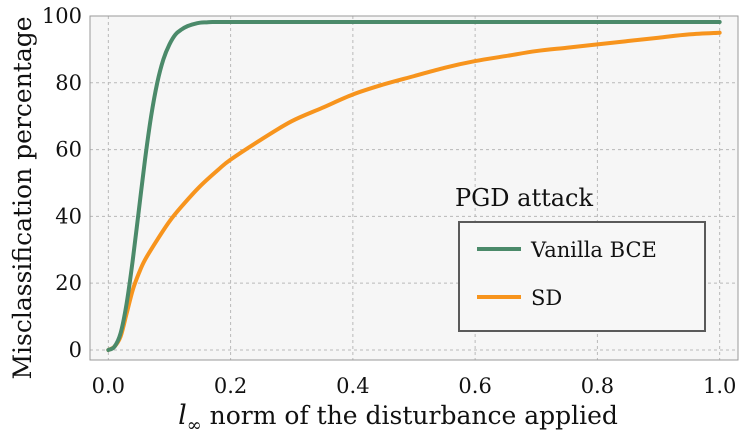 Image resolution: width=748 pixels, height=444 pixels. What do you see at coordinates (68, 83) in the screenshot?
I see `y-tick-label: 80` at bounding box center [68, 83].